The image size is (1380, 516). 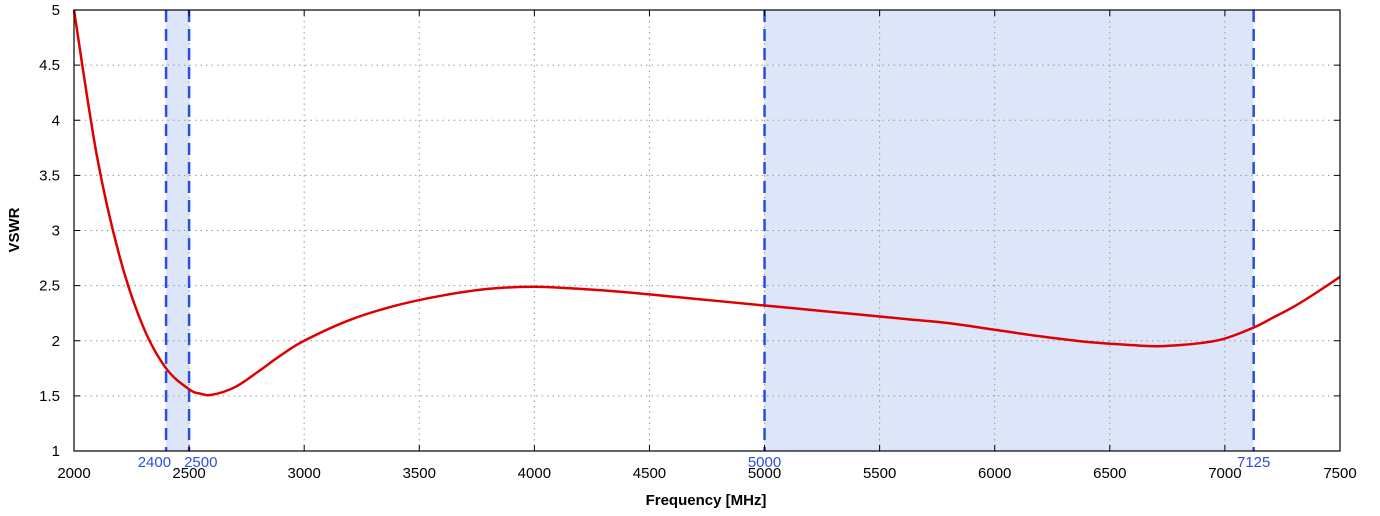 I want to click on band-start-label: 2400, so click(x=154, y=462).